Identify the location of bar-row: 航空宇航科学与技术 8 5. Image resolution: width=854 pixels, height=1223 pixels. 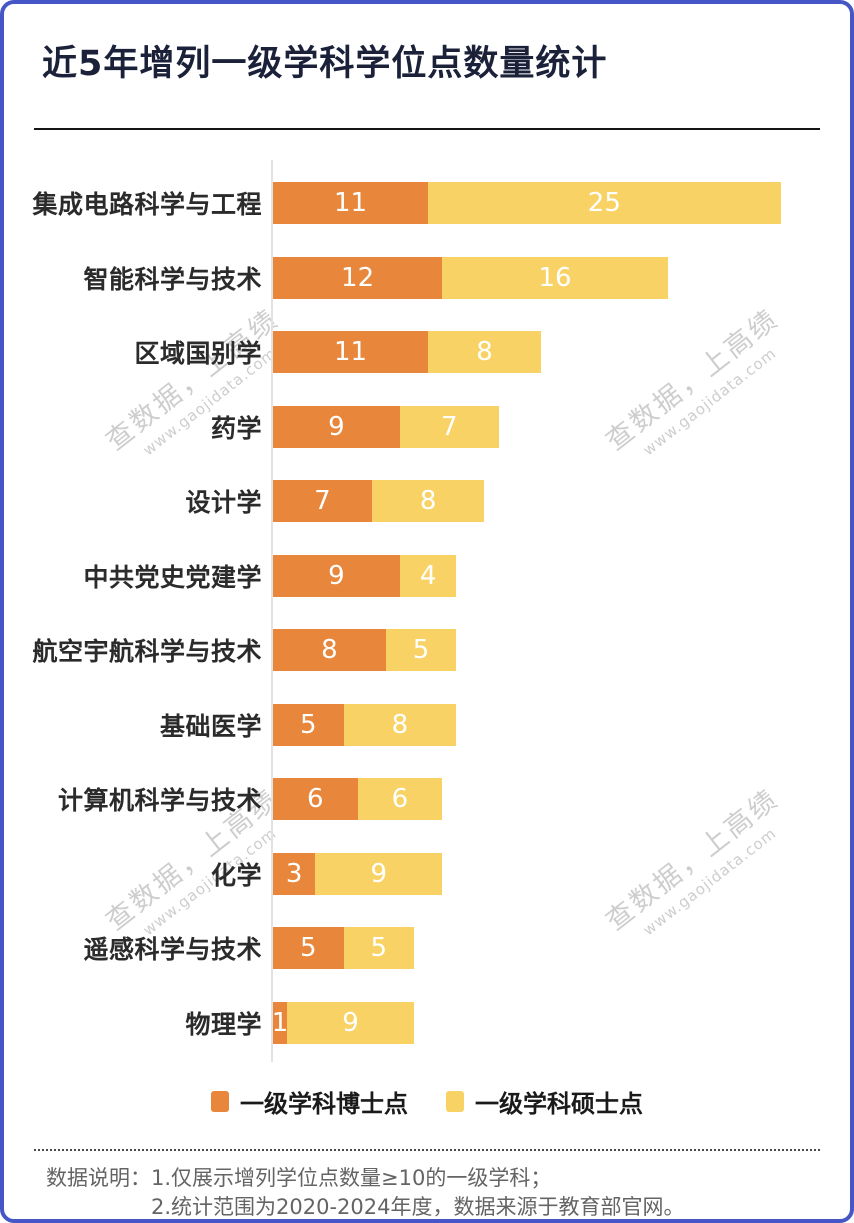
(427, 650).